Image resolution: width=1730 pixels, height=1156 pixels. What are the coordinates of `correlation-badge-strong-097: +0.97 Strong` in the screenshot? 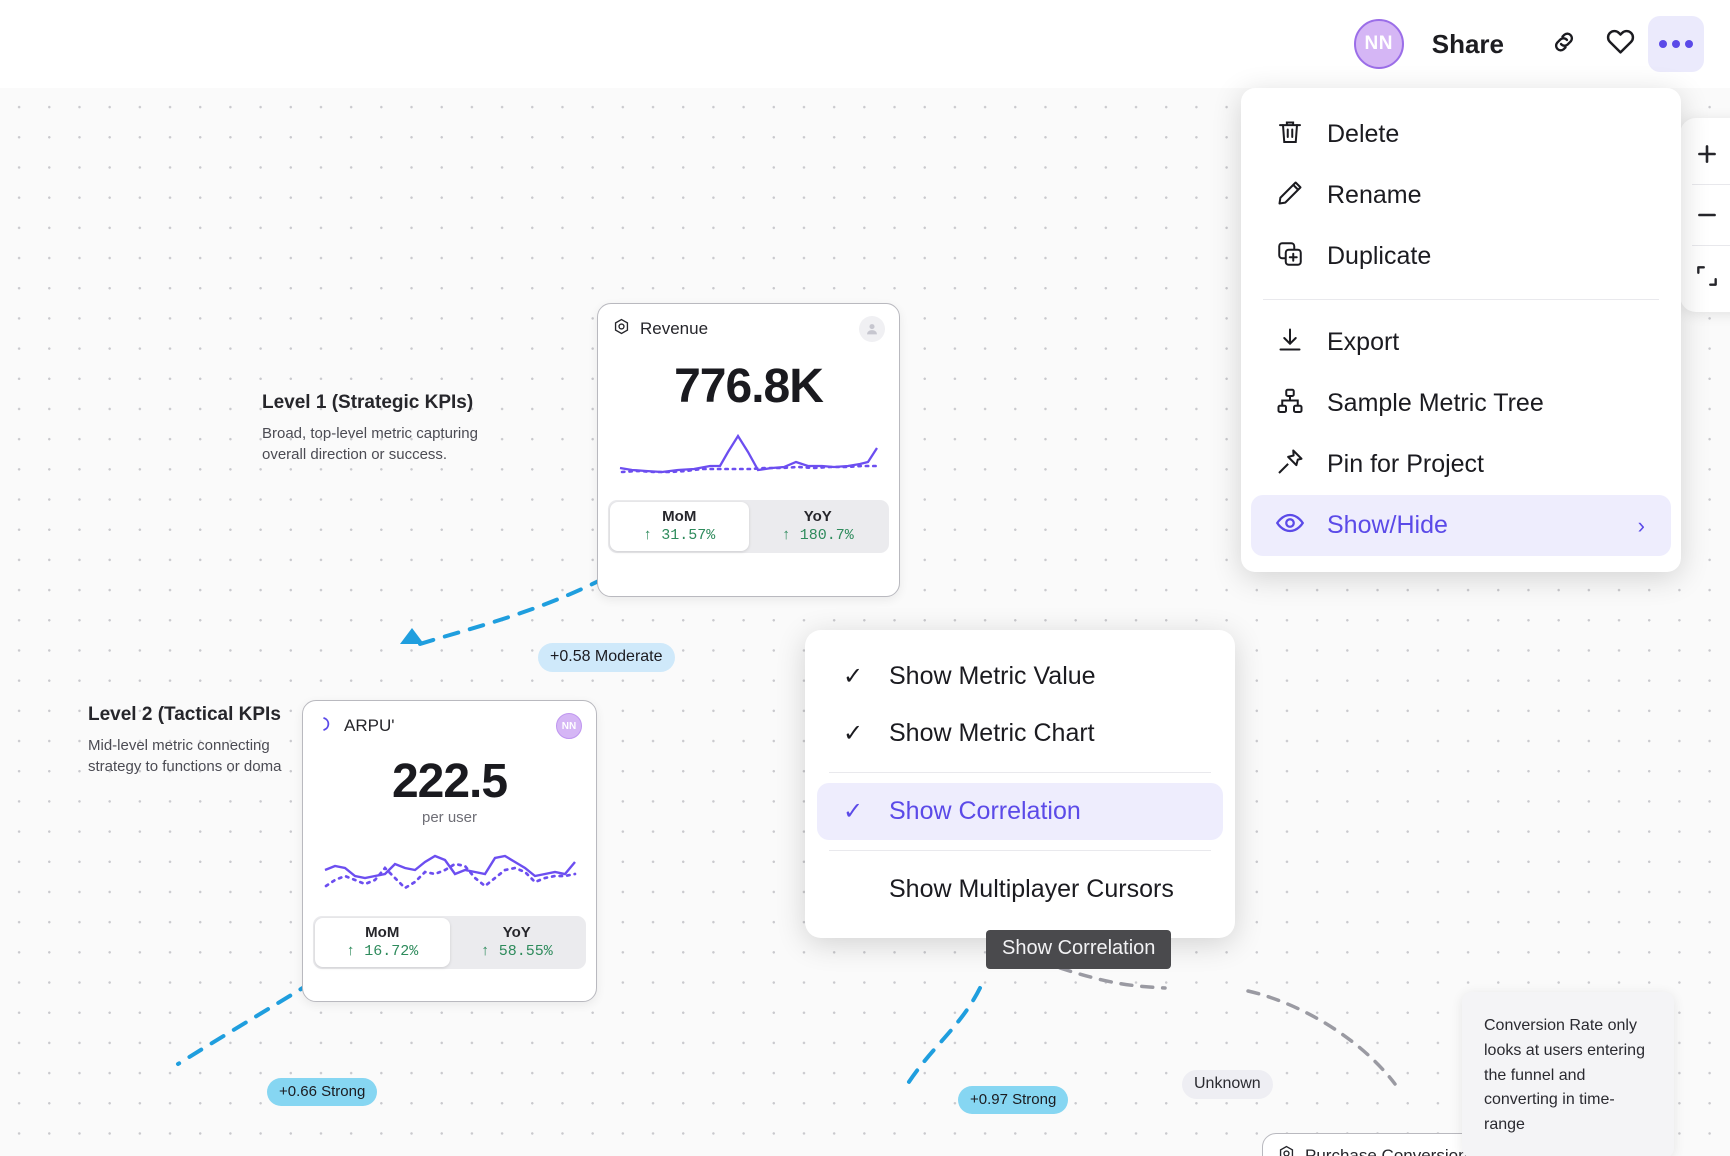 It's located at (1013, 1100).